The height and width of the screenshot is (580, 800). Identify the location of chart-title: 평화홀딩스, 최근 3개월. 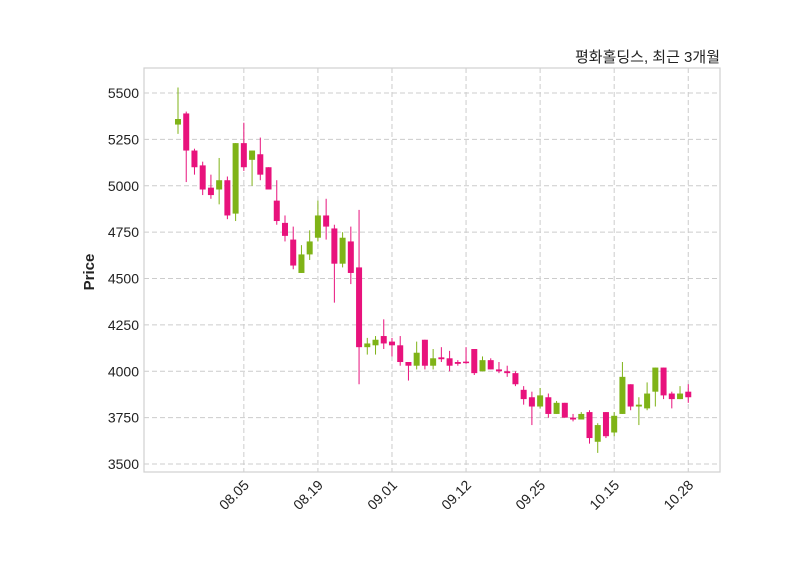
(647, 57).